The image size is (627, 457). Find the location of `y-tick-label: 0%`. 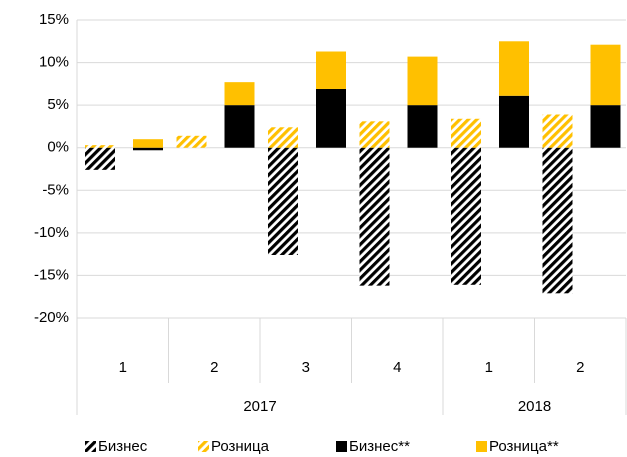

y-tick-label: 0% is located at coordinates (58, 147).